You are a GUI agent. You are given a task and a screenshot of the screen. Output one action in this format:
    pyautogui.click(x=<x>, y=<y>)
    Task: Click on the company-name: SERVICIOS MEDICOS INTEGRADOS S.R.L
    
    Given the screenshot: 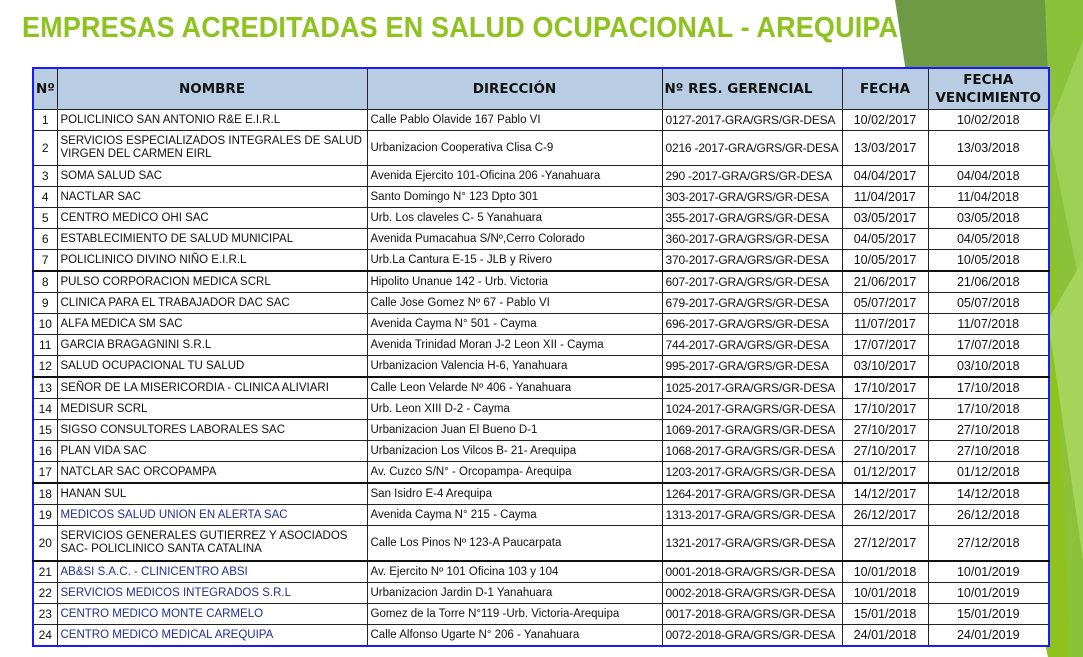 What is the action you would take?
    pyautogui.click(x=212, y=593)
    